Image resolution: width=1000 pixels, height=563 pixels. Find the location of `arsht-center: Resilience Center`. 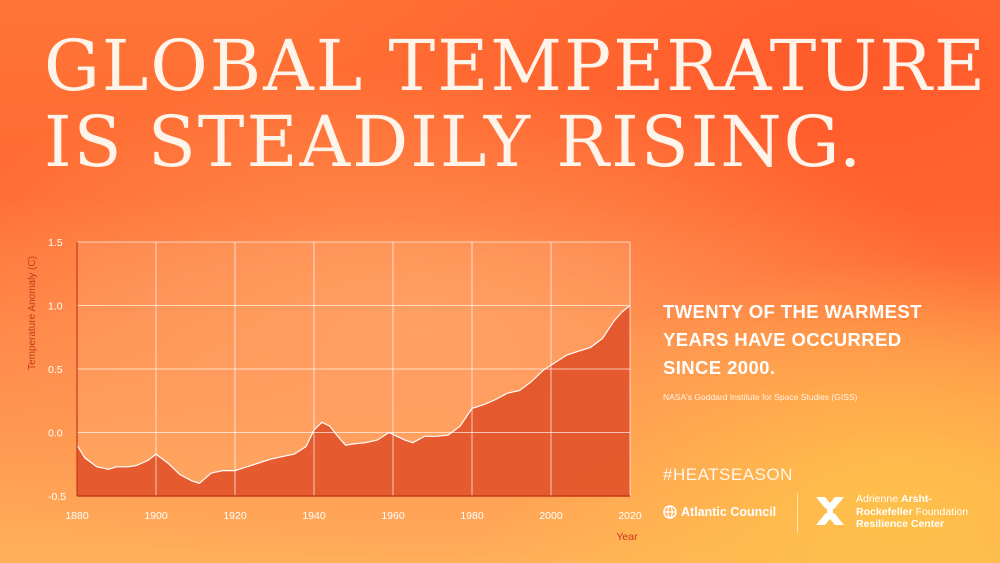

arsht-center: Resilience Center is located at coordinates (900, 524).